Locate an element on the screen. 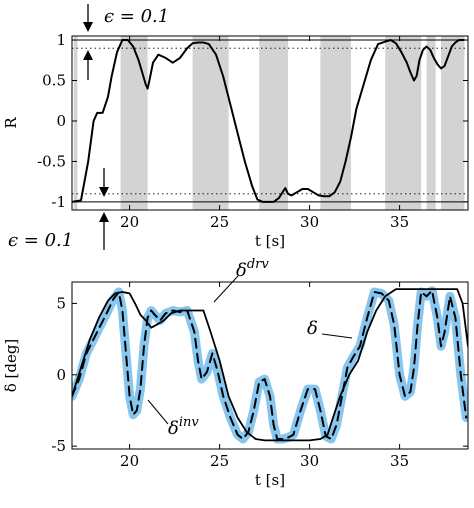  delta-inv-annotation: δinv is located at coordinates (173, 419).